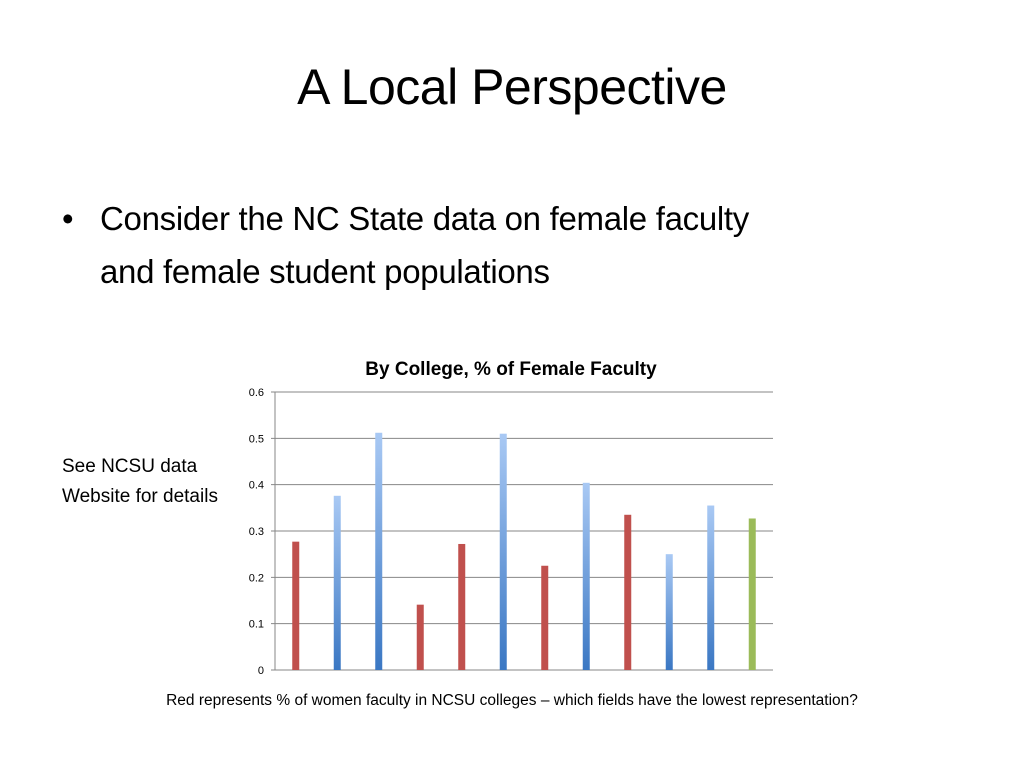 This screenshot has width=1024, height=768. Describe the element at coordinates (256, 439) in the screenshot. I see `y-tick-label: 0.5` at that location.